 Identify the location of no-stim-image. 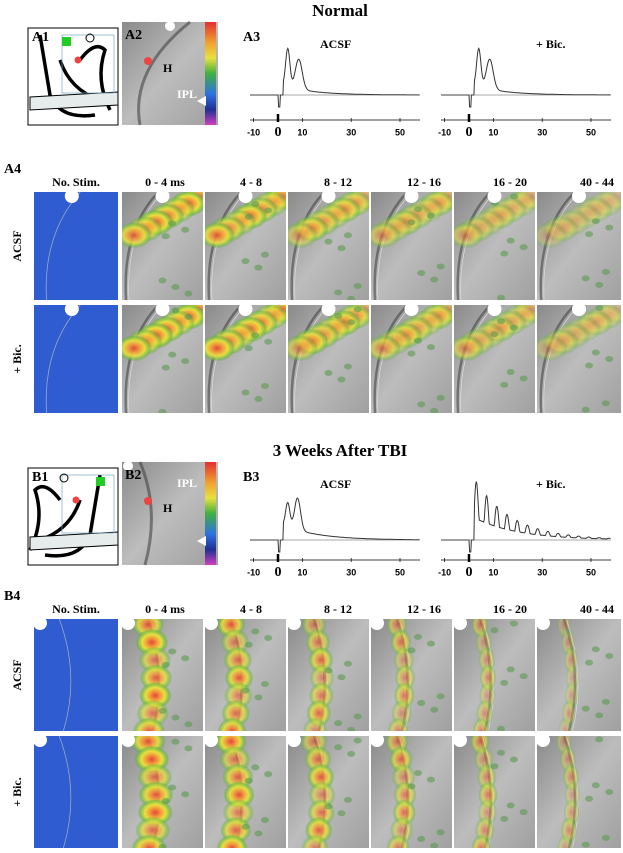
(76, 359).